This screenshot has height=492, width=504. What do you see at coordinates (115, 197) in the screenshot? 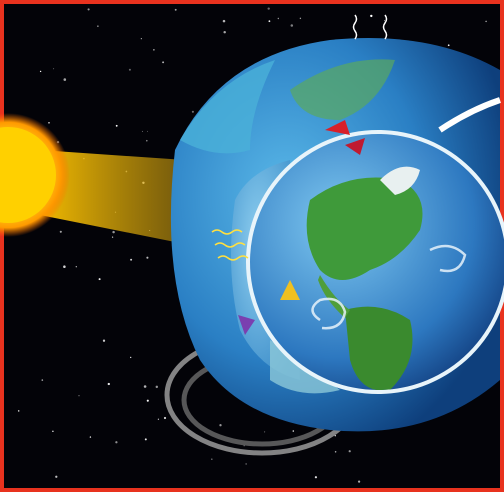
I see `sunlight-beam` at bounding box center [115, 197].